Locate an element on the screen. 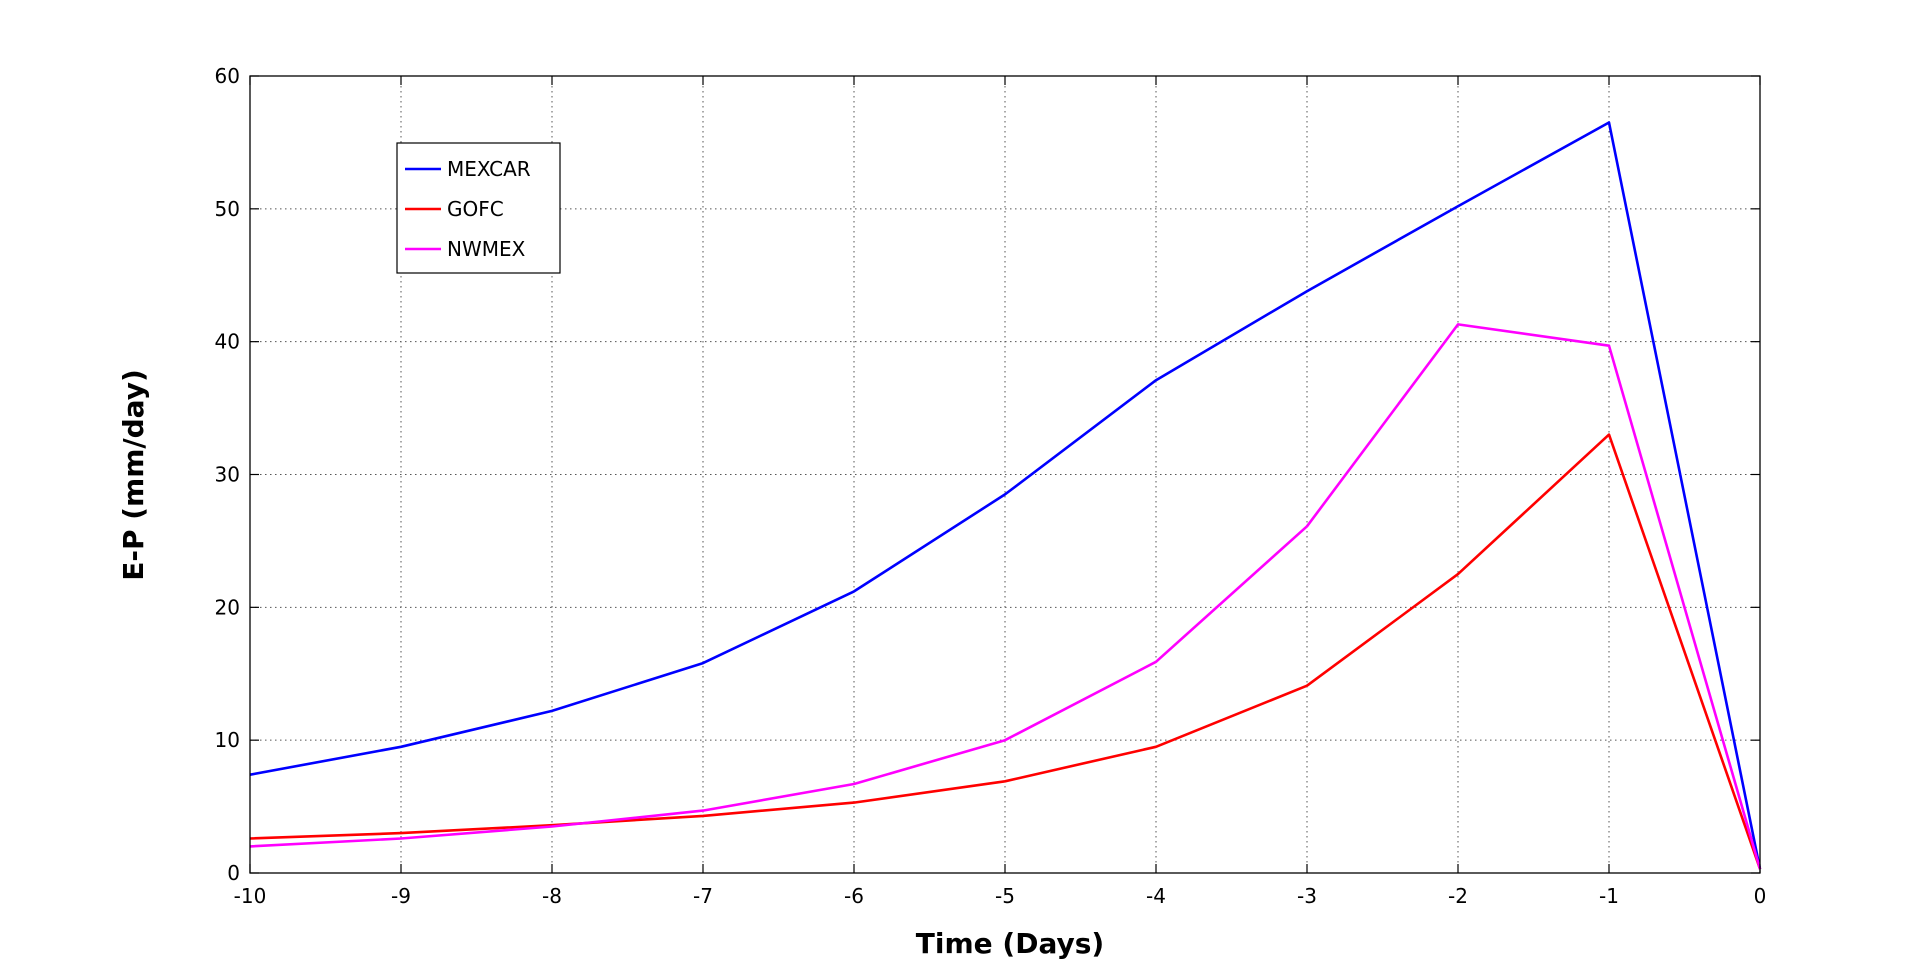  y-tick-label: 20 is located at coordinates (227, 607).